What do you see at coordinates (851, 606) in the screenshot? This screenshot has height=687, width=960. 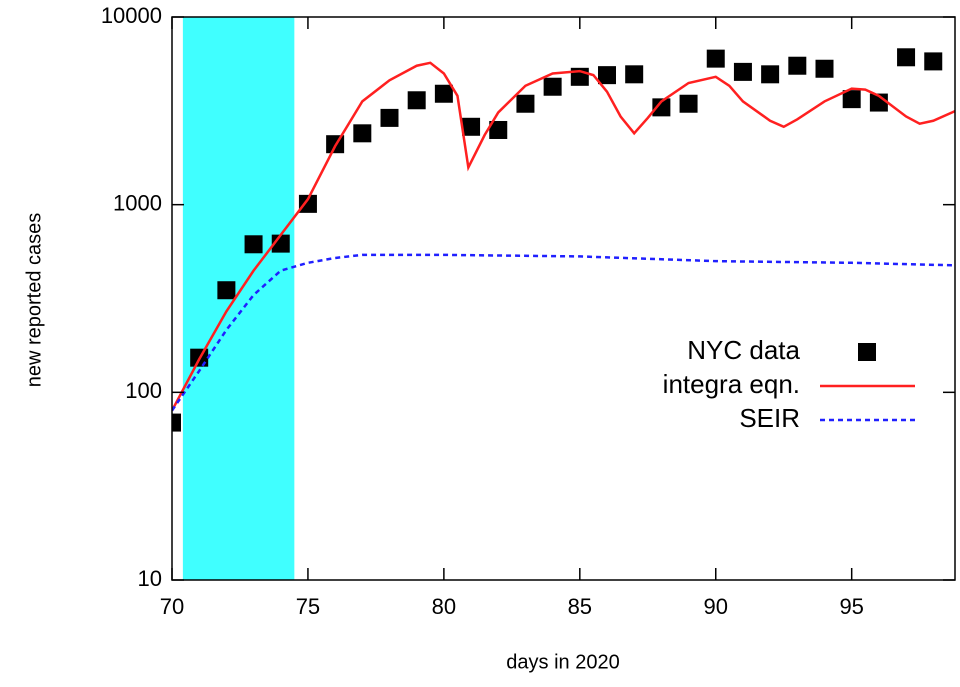 I see `x-tick-label: 95` at bounding box center [851, 606].